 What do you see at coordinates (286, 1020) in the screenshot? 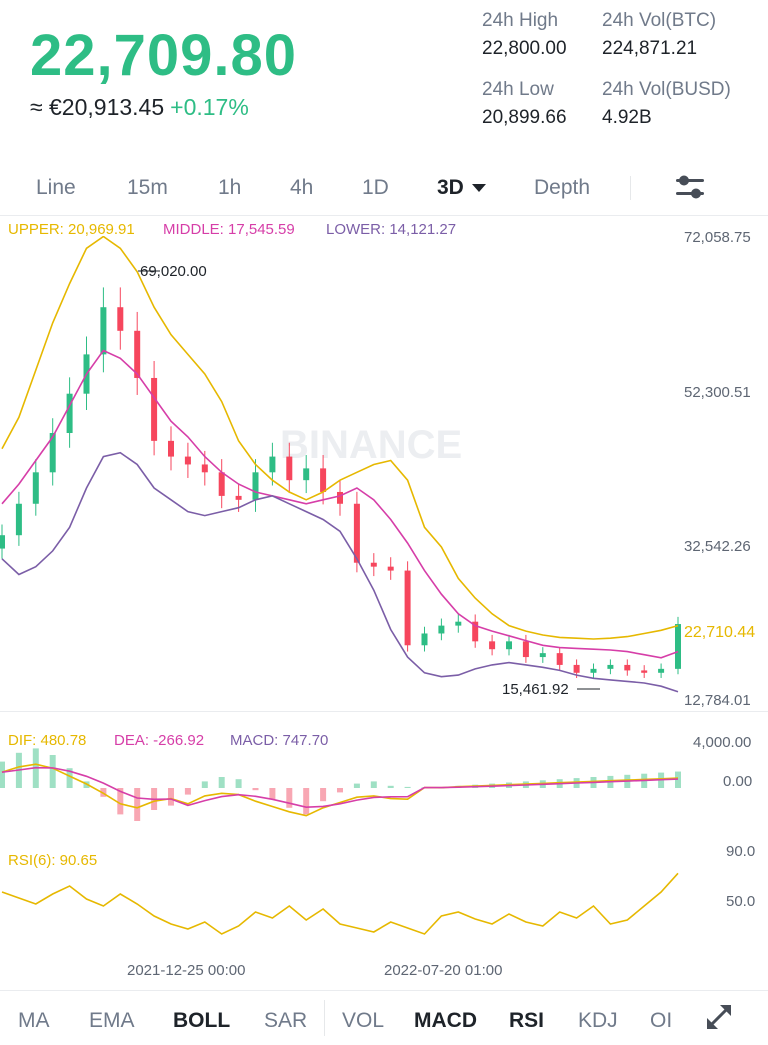
I see `tab-sar: SAR` at bounding box center [286, 1020].